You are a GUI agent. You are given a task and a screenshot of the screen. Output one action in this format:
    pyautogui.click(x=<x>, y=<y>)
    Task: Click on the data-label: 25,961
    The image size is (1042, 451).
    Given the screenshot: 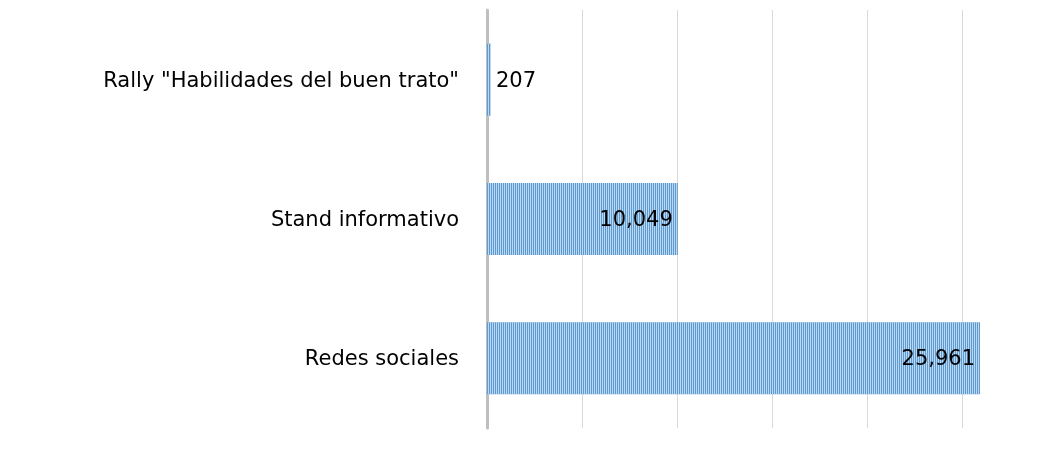 What is the action you would take?
    pyautogui.click(x=938, y=358)
    